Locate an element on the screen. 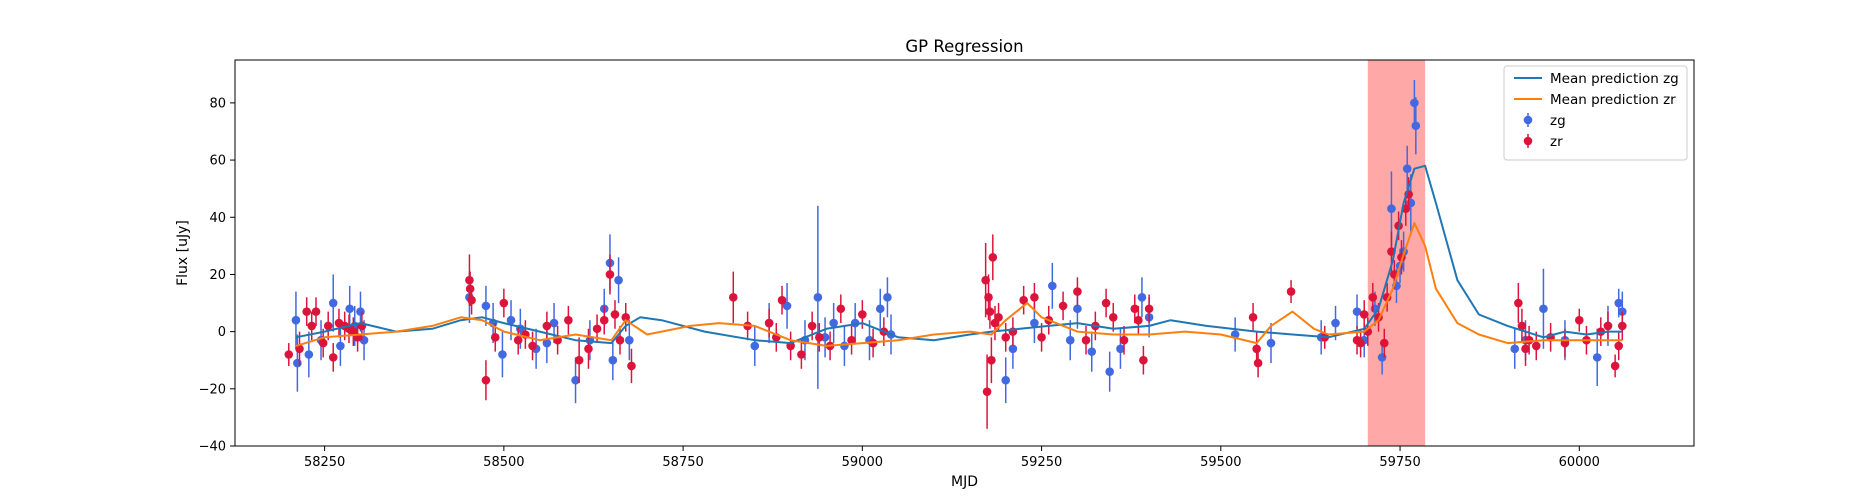 The width and height of the screenshot is (1875, 500). y-tick-label: −20 is located at coordinates (212, 389).